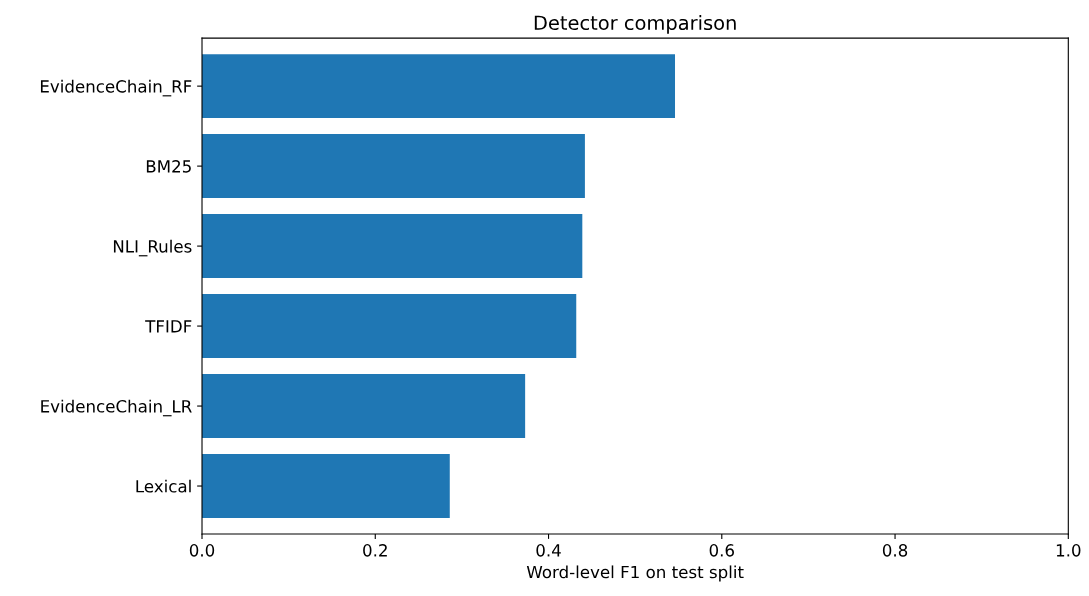 Image resolution: width=1089 pixels, height=596 pixels. I want to click on x-tick-label: 0.0, so click(202, 550).